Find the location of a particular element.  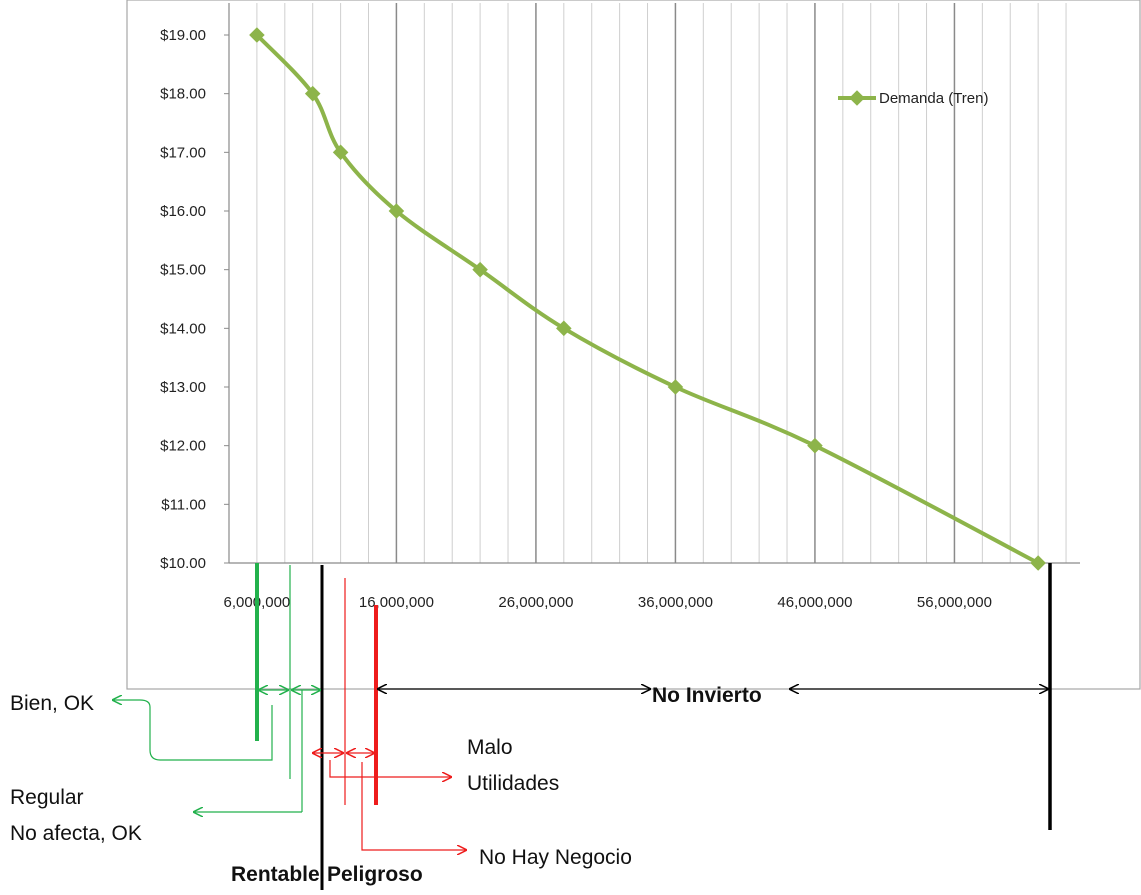

y-tick-label: $15.00 is located at coordinates (183, 270).